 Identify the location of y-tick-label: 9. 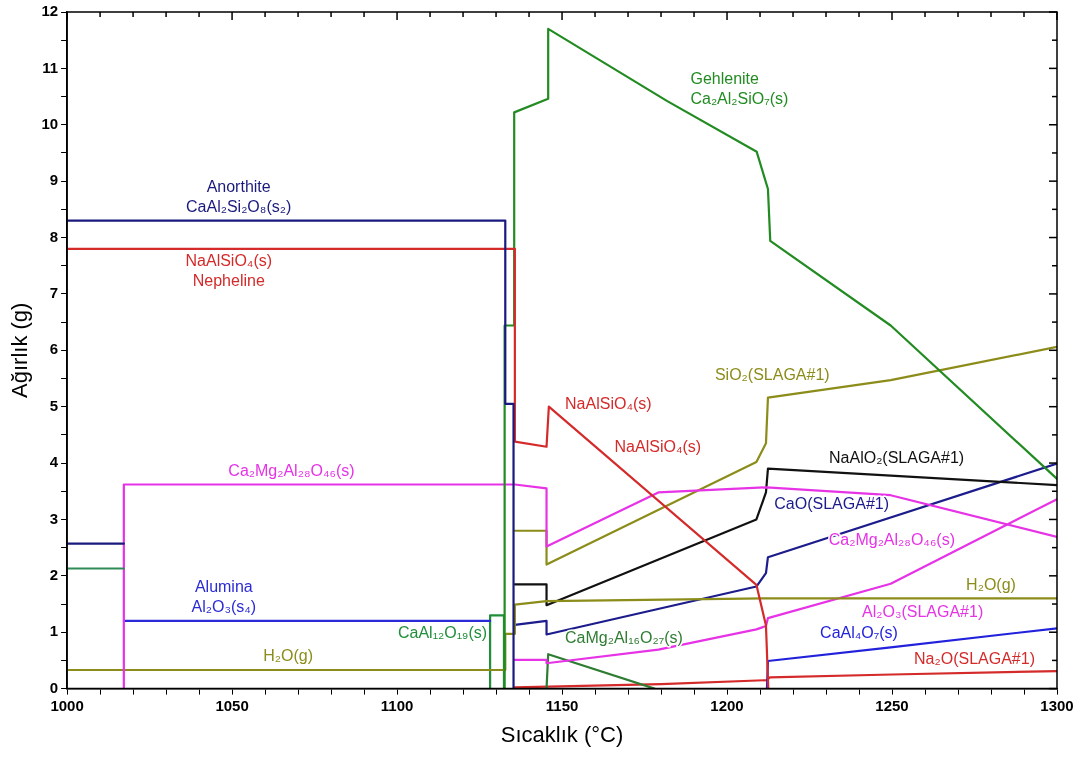
(54, 180).